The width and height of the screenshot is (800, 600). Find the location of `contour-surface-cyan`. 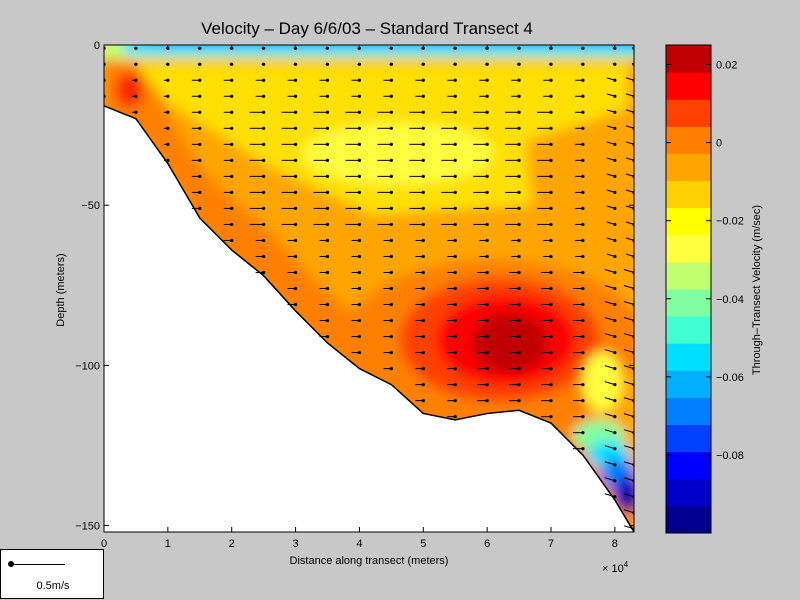

contour-surface-cyan is located at coordinates (379, 50).